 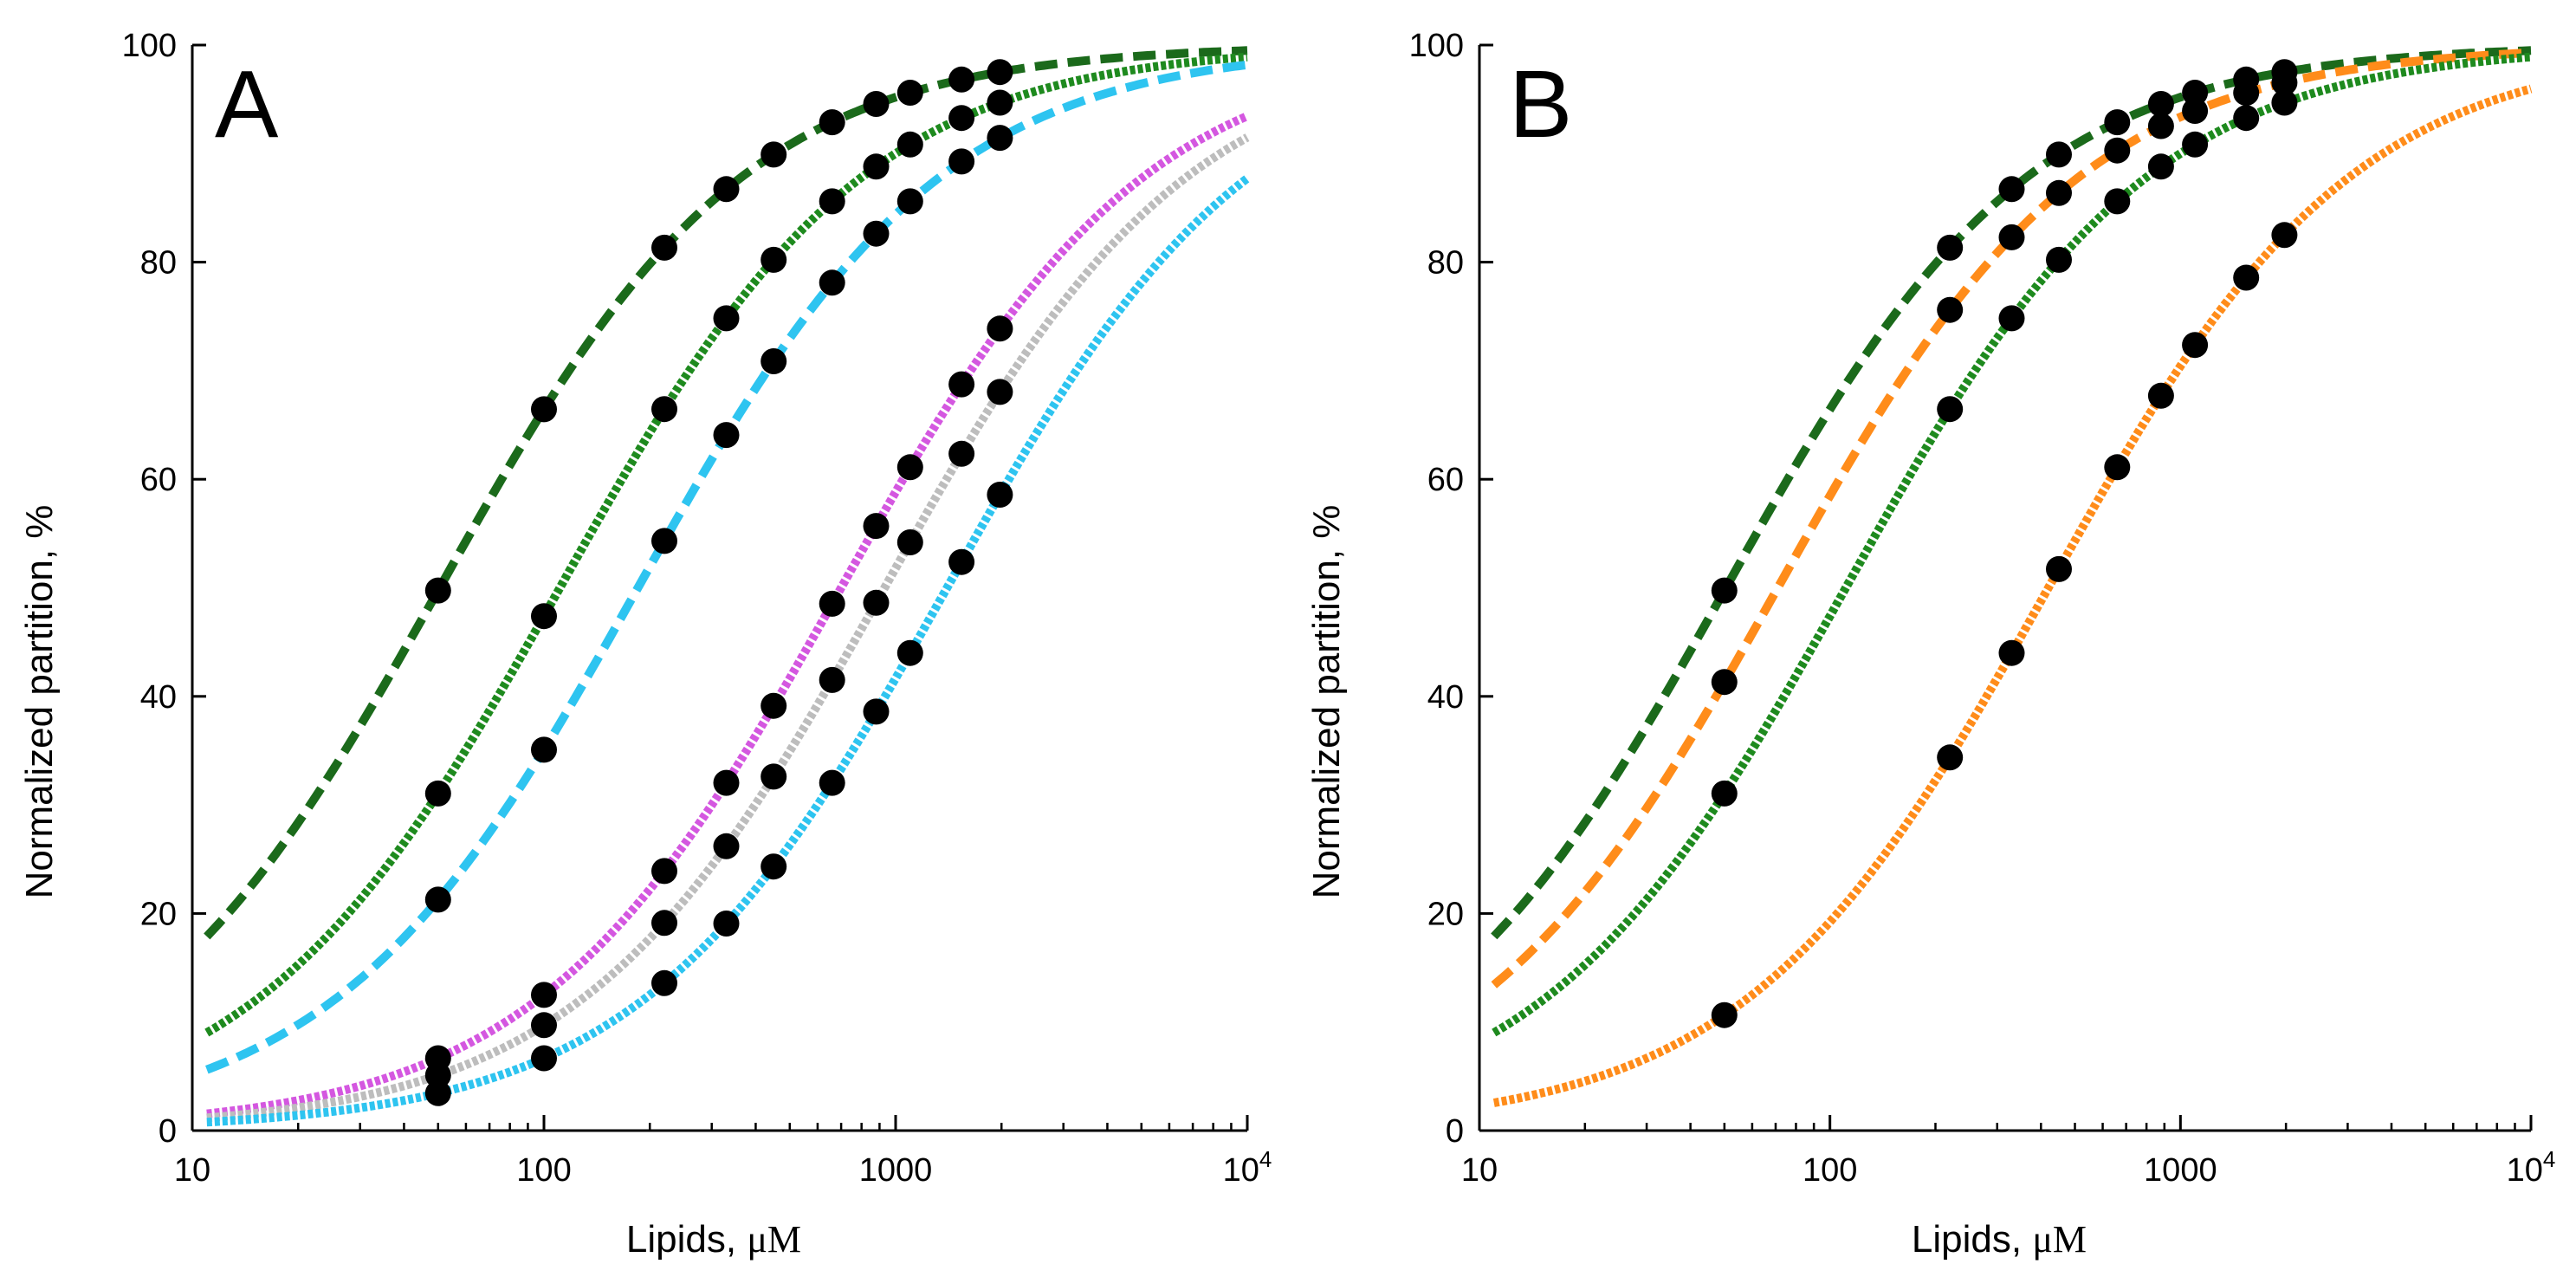 I want to click on x-tick-label: 10, so click(x=1479, y=1170).